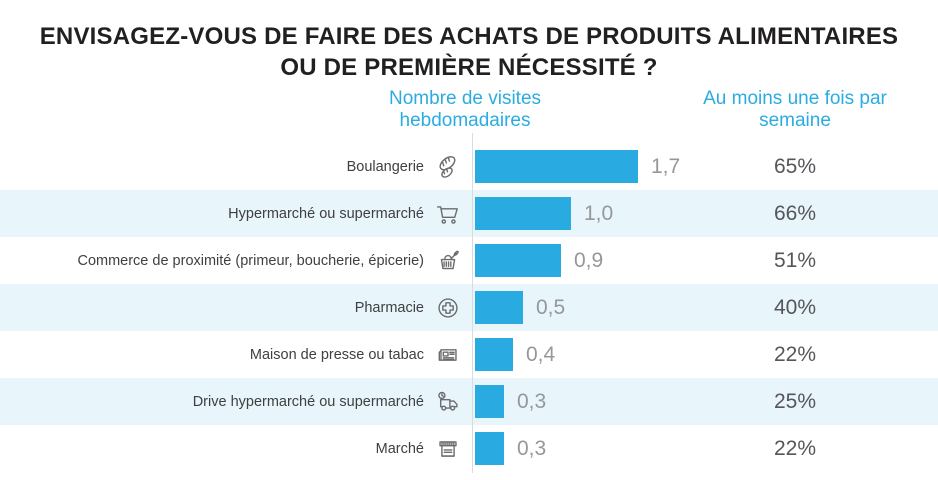 This screenshot has height=480, width=938. I want to click on weekly-percentage: 51%, so click(795, 260).